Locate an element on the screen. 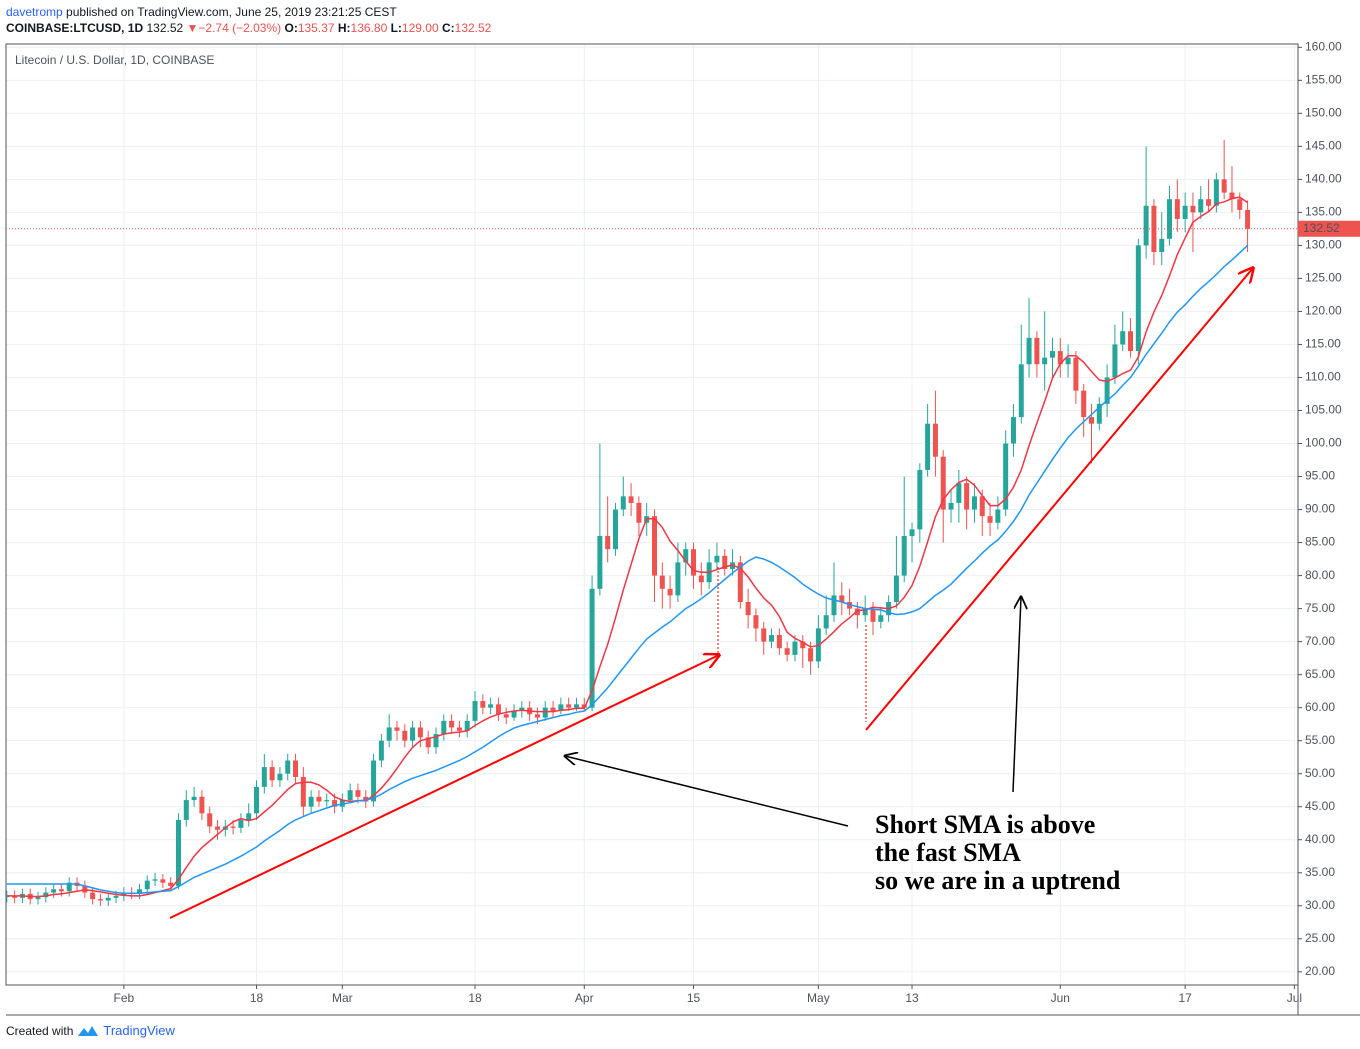  x-tick-label: May is located at coordinates (818, 998).